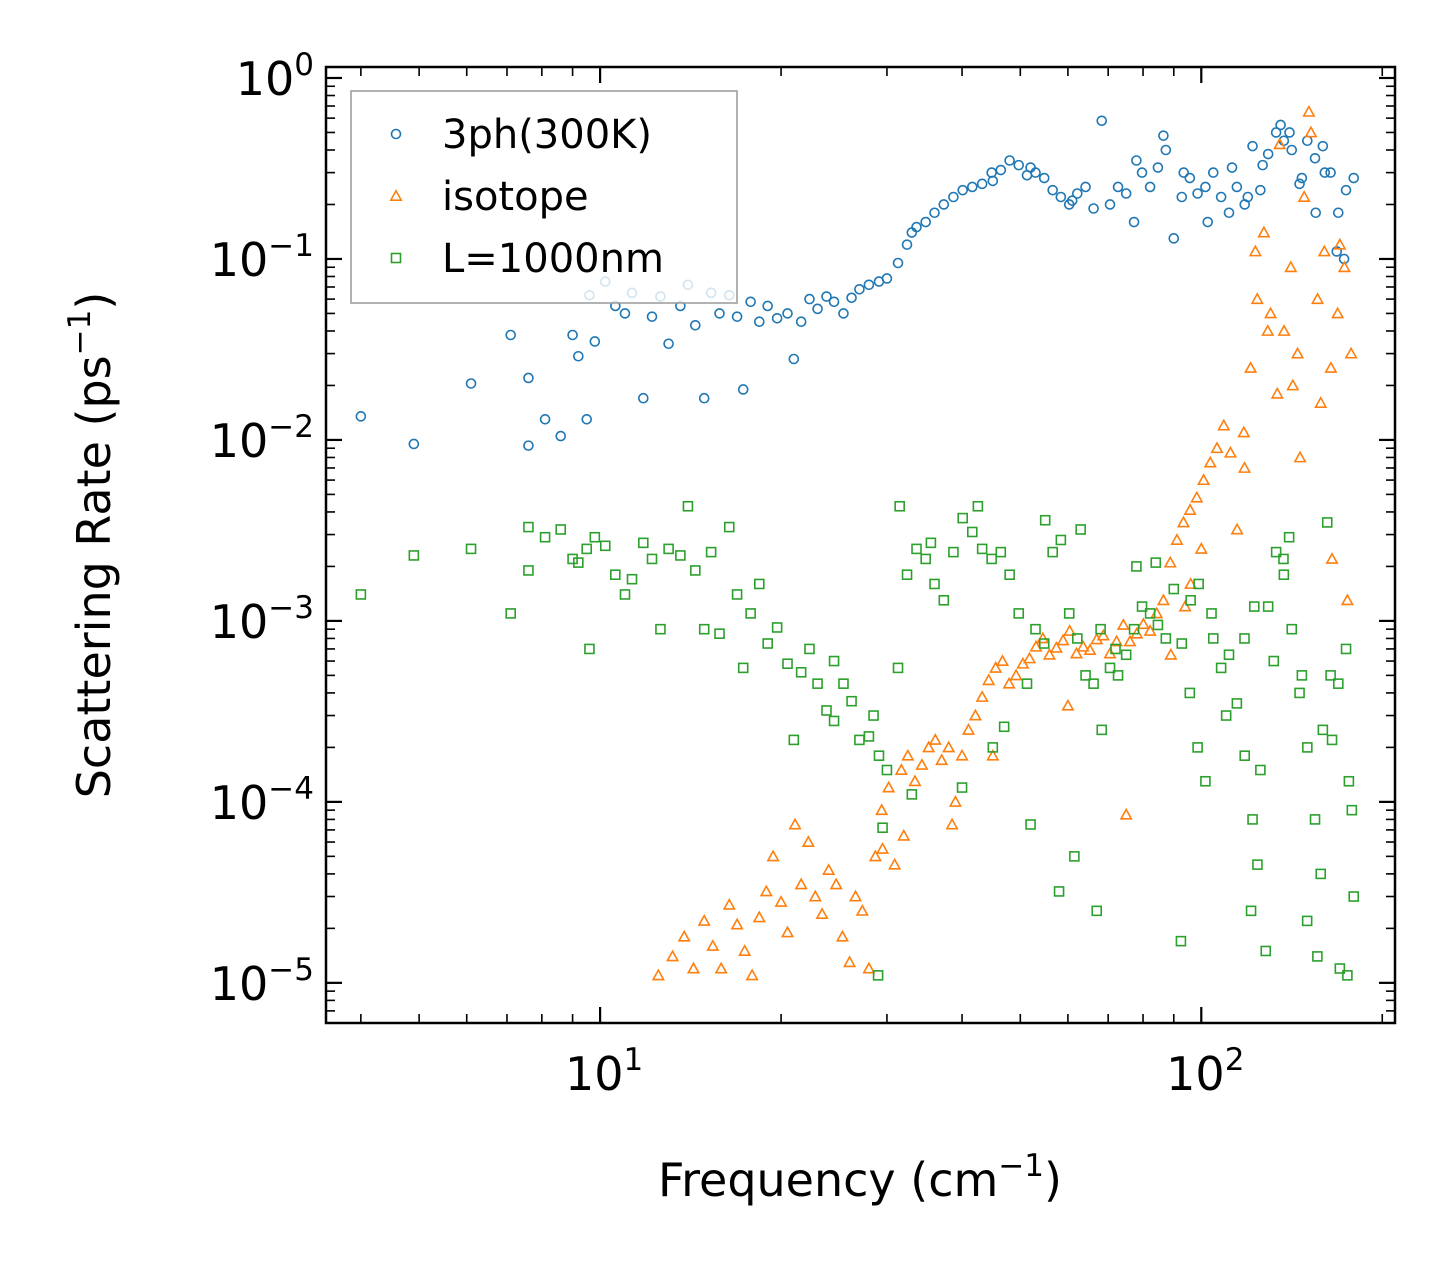  What do you see at coordinates (262, 800) in the screenshot?
I see `y-tick-label: 10⁻⁴` at bounding box center [262, 800].